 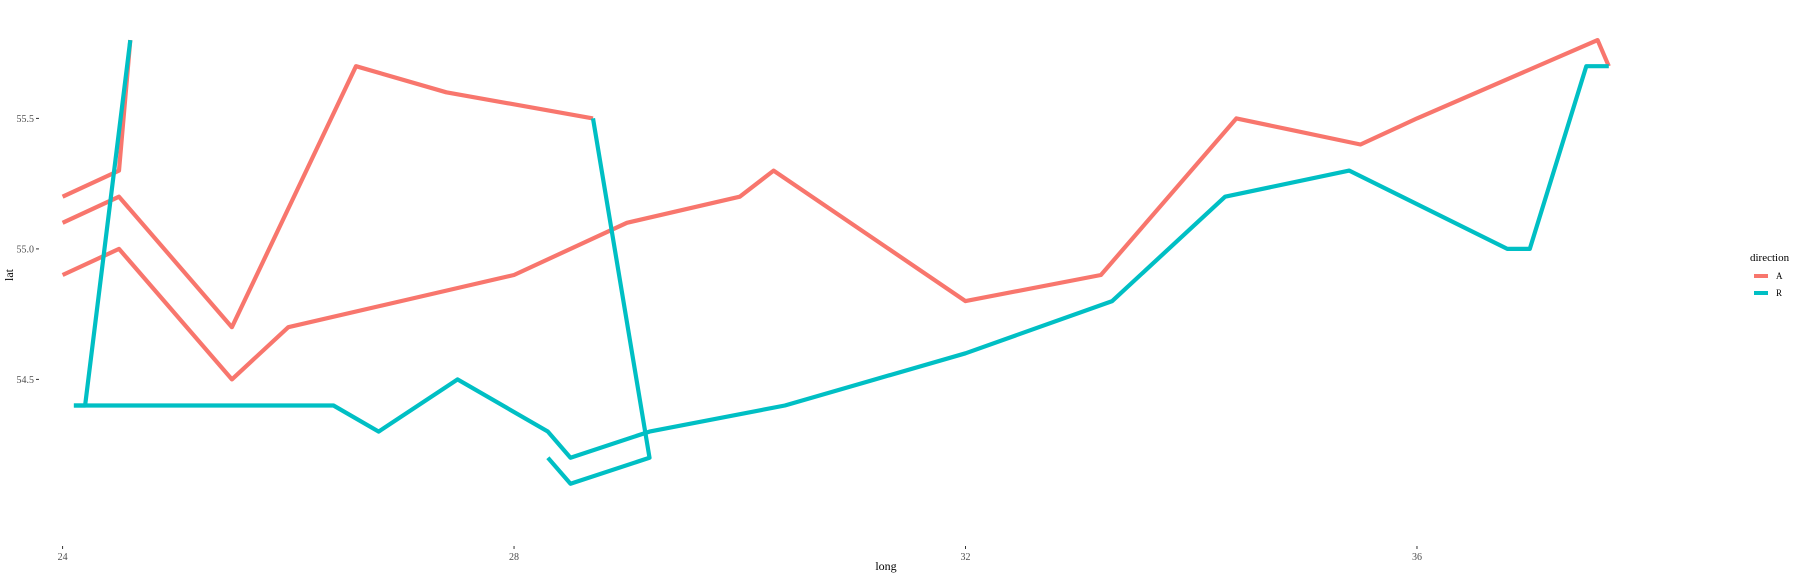 I want to click on x-axis-title: long, so click(x=885, y=566).